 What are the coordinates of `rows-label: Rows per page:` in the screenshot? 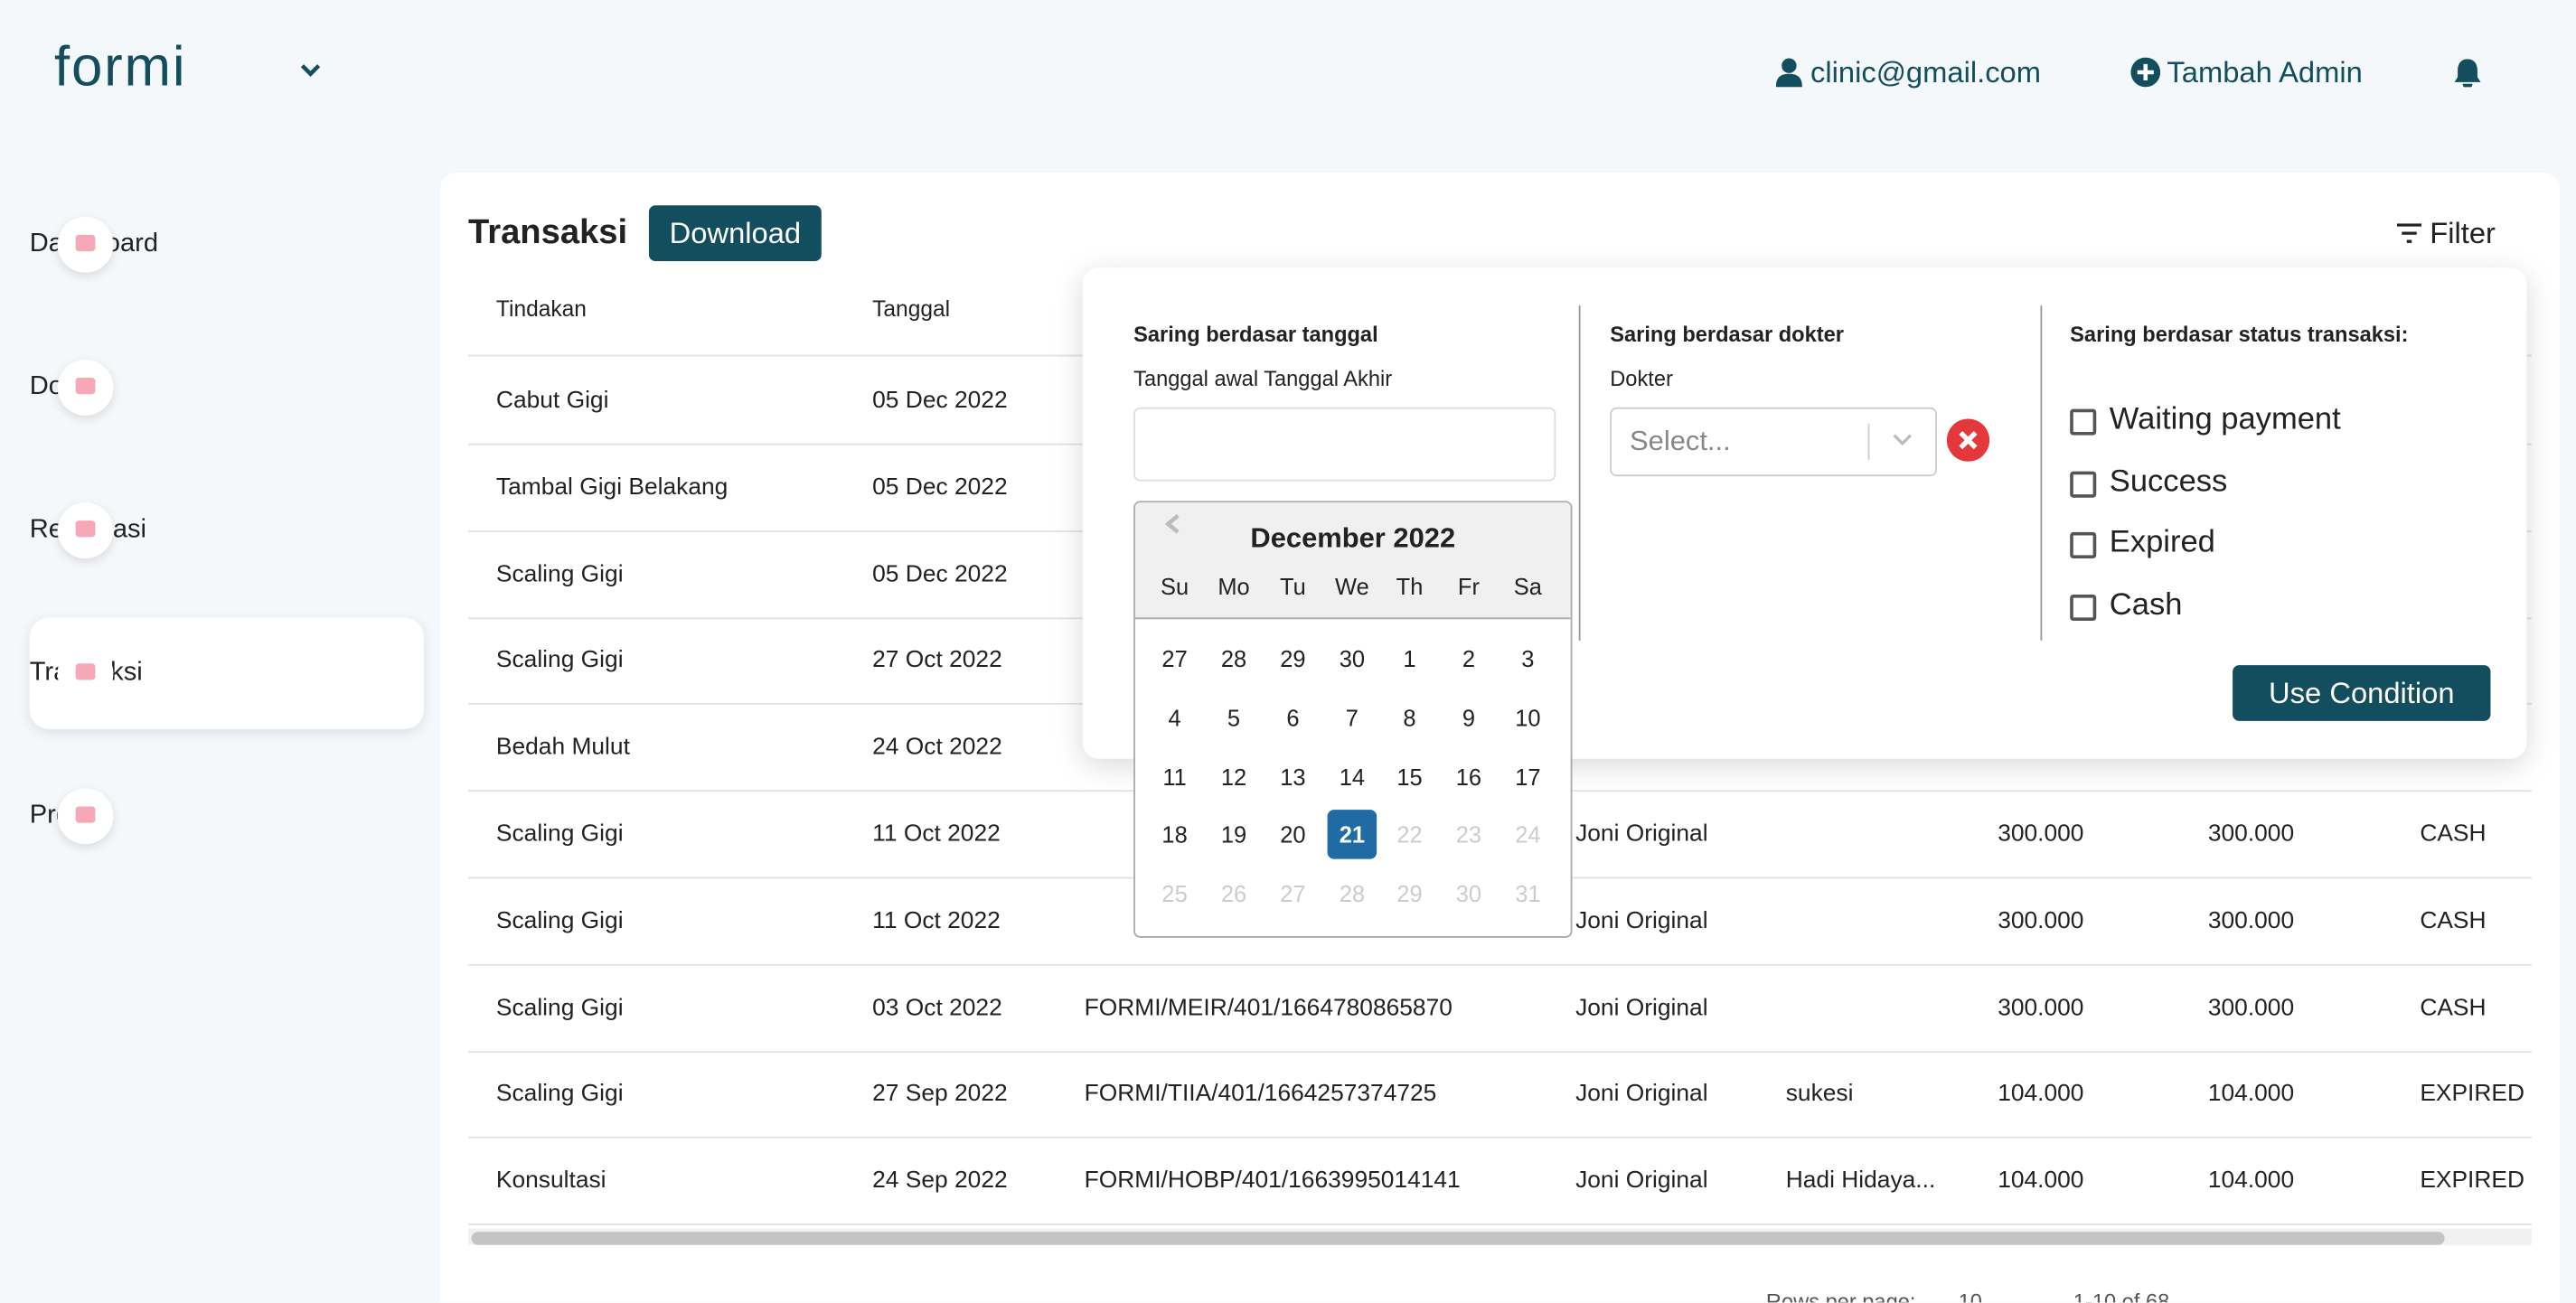 It's located at (1841, 1296).